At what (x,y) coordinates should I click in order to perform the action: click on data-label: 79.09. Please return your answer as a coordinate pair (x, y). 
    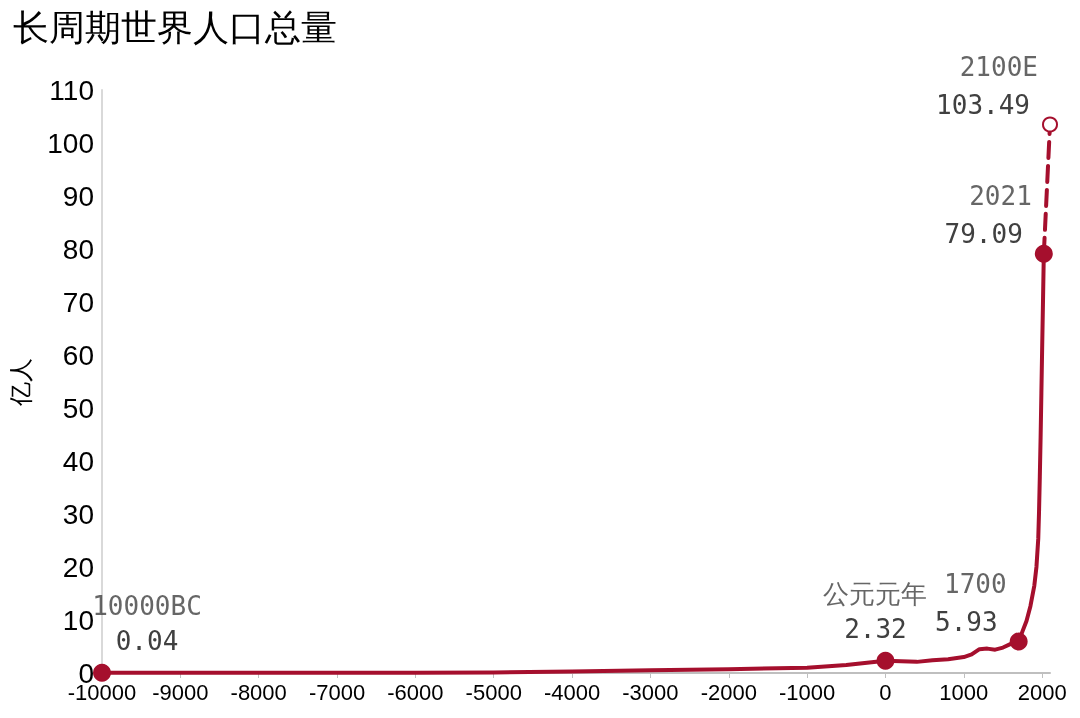
    Looking at the image, I should click on (983, 233).